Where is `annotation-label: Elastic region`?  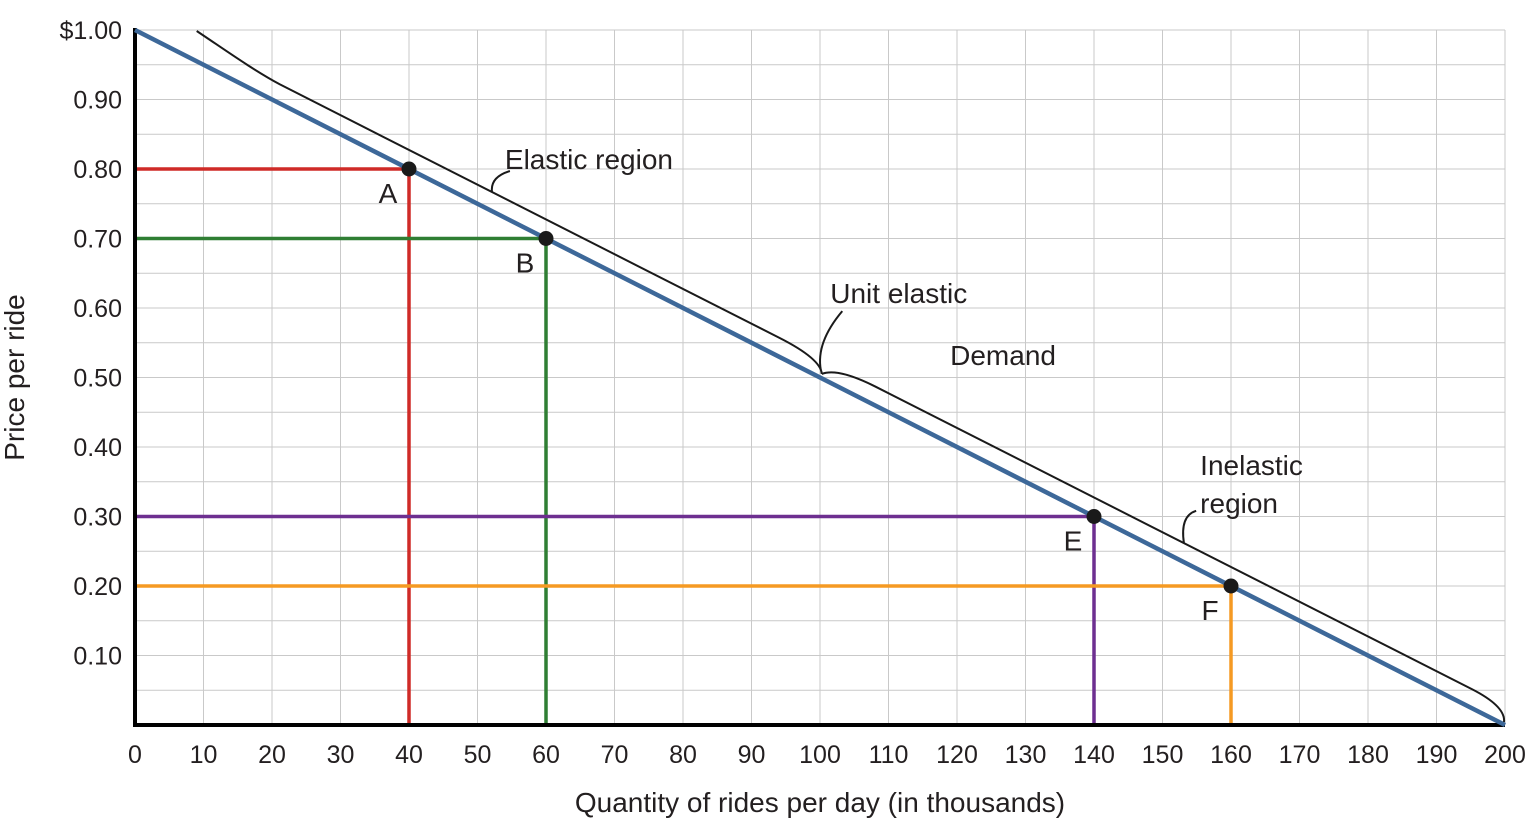 annotation-label: Elastic region is located at coordinates (589, 159).